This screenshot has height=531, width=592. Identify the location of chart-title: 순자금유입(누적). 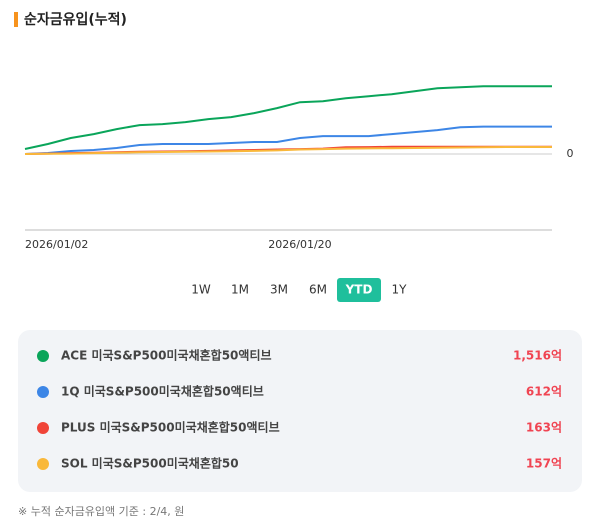
(75, 19).